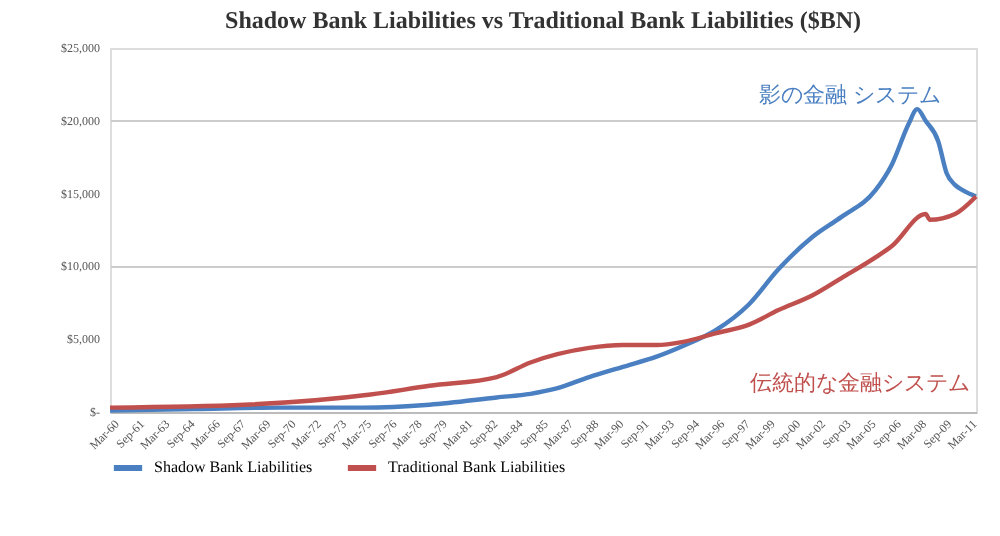  Describe the element at coordinates (860, 384) in the screenshot. I see `annotation: 伝統的な金融システム` at that location.